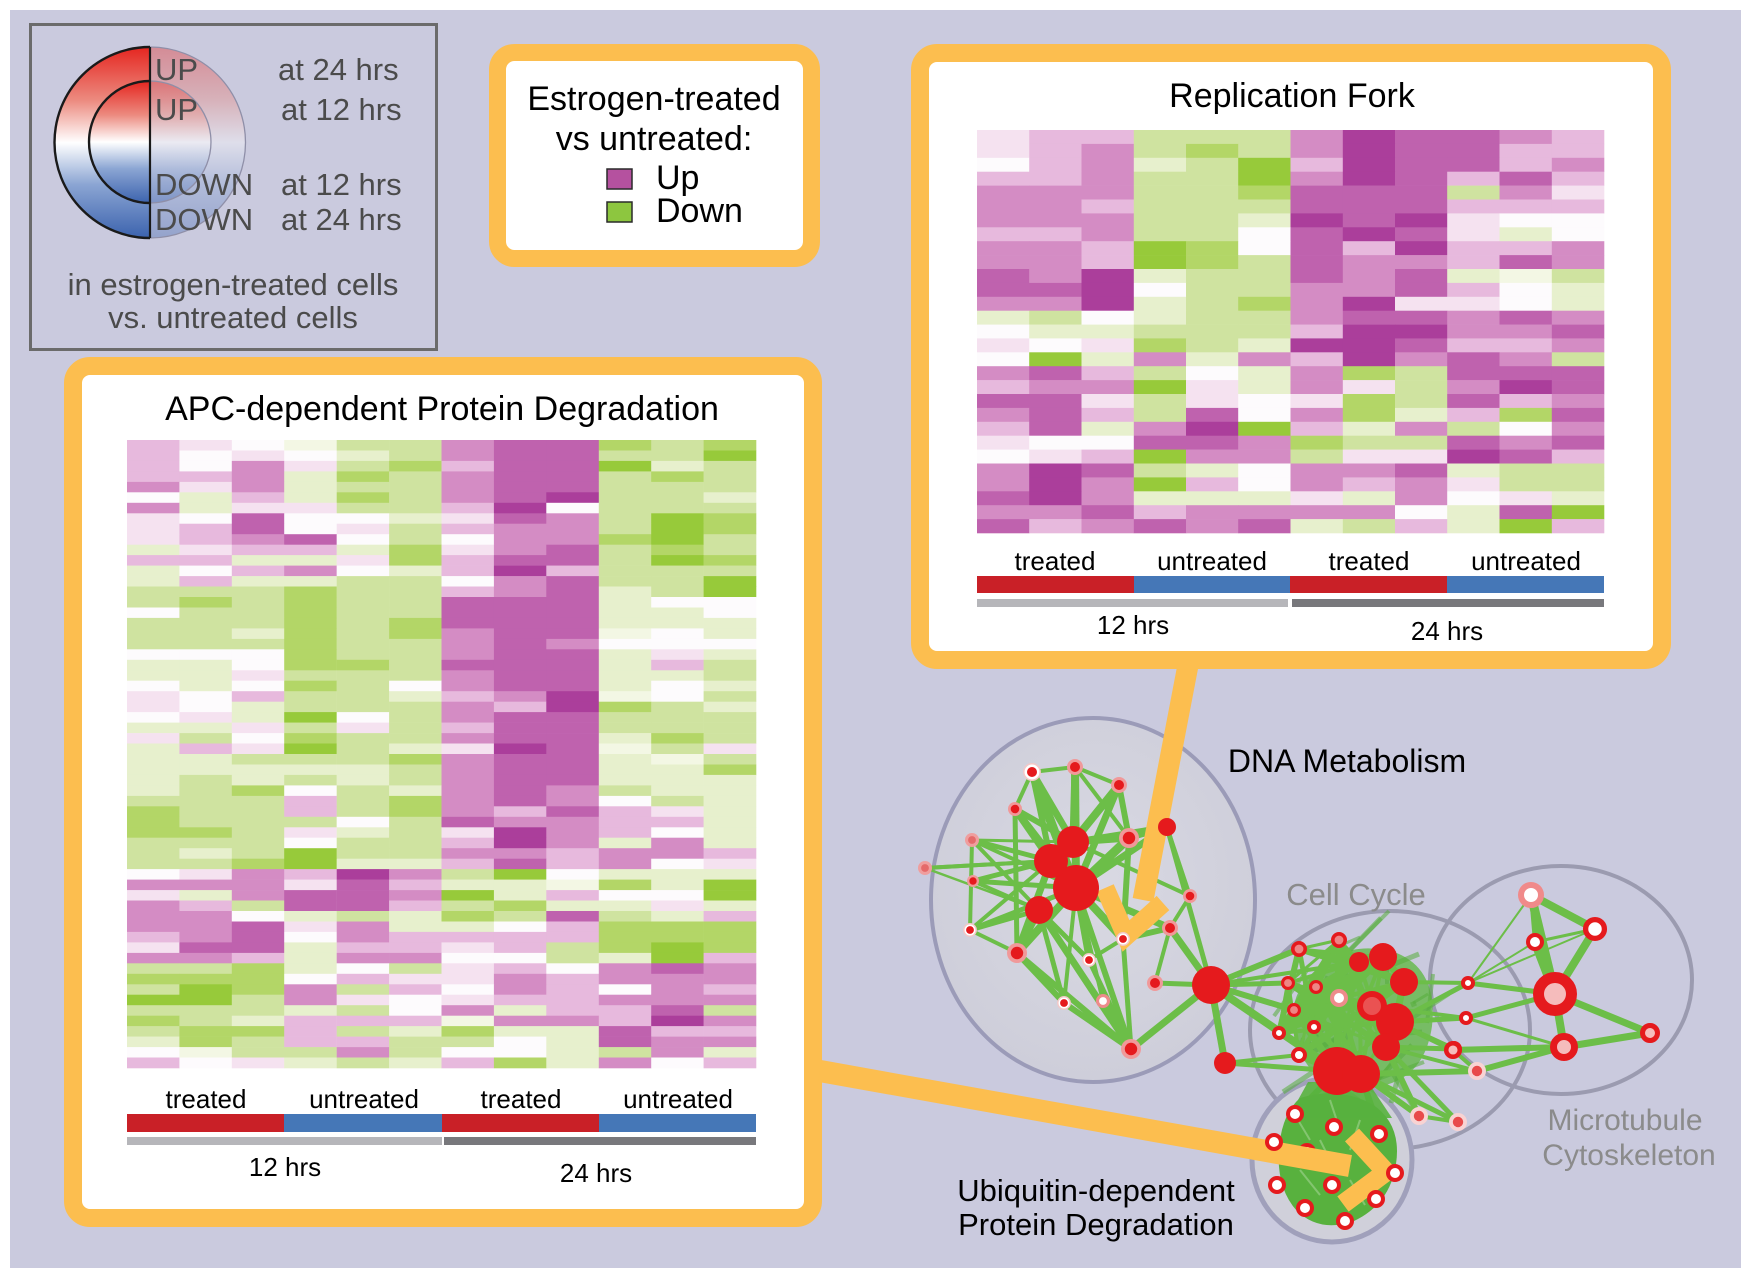 The image size is (1750, 1284). What do you see at coordinates (1096, 1190) in the screenshot?
I see `svg-text: Ubiquitin-dependent` at bounding box center [1096, 1190].